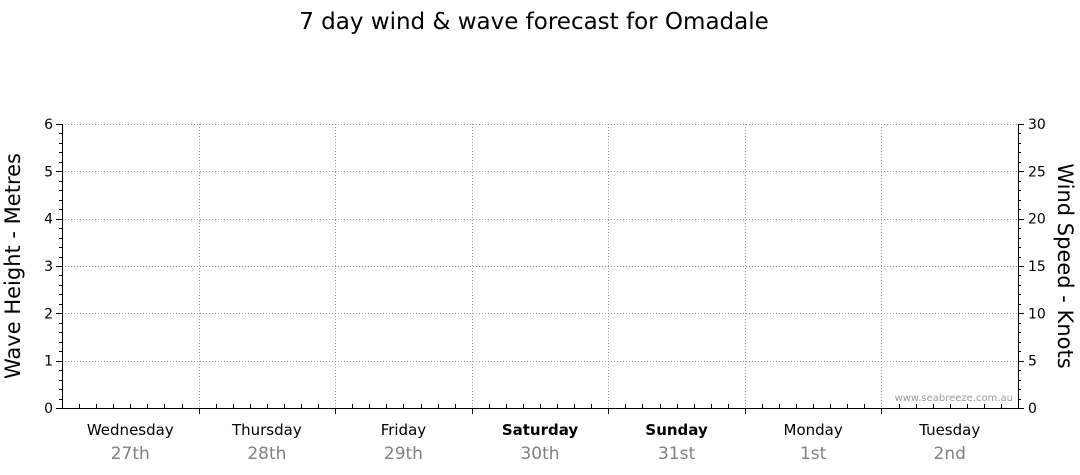 The height and width of the screenshot is (475, 1080). Describe the element at coordinates (534, 22) in the screenshot. I see `chart-title: 7 day wind & wave forecast for Omadale` at that location.